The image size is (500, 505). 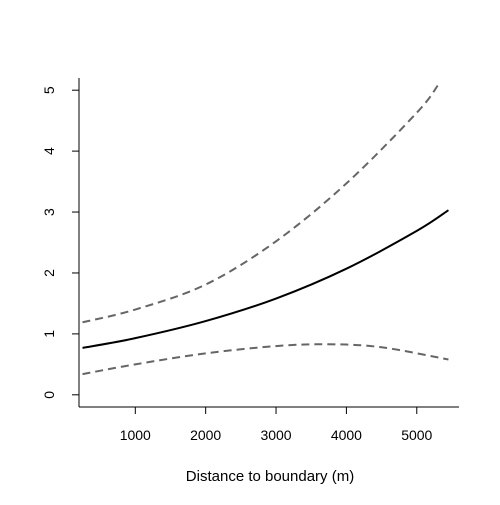 What do you see at coordinates (49, 151) in the screenshot?
I see `y-tick-label: 4` at bounding box center [49, 151].